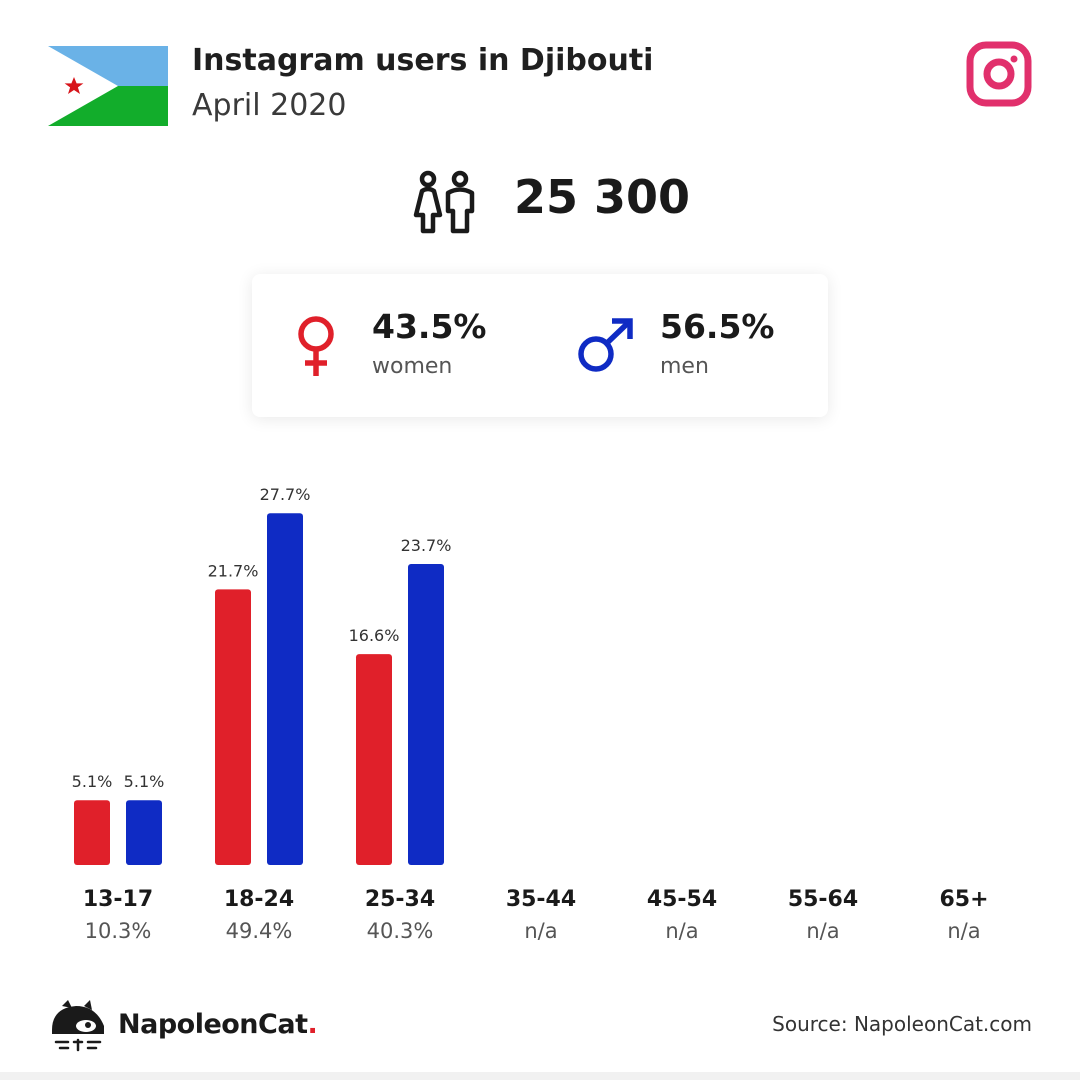 The width and height of the screenshot is (1080, 1080). What do you see at coordinates (540, 1076) in the screenshot?
I see `bottom-strip` at bounding box center [540, 1076].